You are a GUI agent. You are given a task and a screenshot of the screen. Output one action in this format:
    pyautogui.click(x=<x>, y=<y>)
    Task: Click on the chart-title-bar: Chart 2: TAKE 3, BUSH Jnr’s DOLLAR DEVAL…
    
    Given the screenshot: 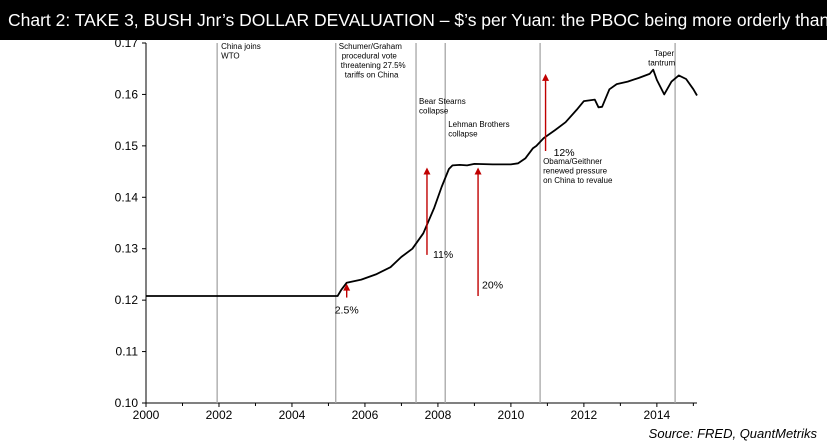 What is the action you would take?
    pyautogui.click(x=413, y=20)
    